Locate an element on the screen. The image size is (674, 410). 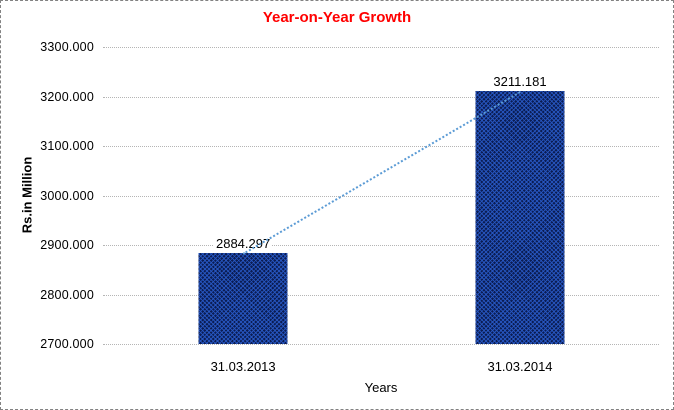
chart-title: Year-on-Year Growth is located at coordinates (337, 17).